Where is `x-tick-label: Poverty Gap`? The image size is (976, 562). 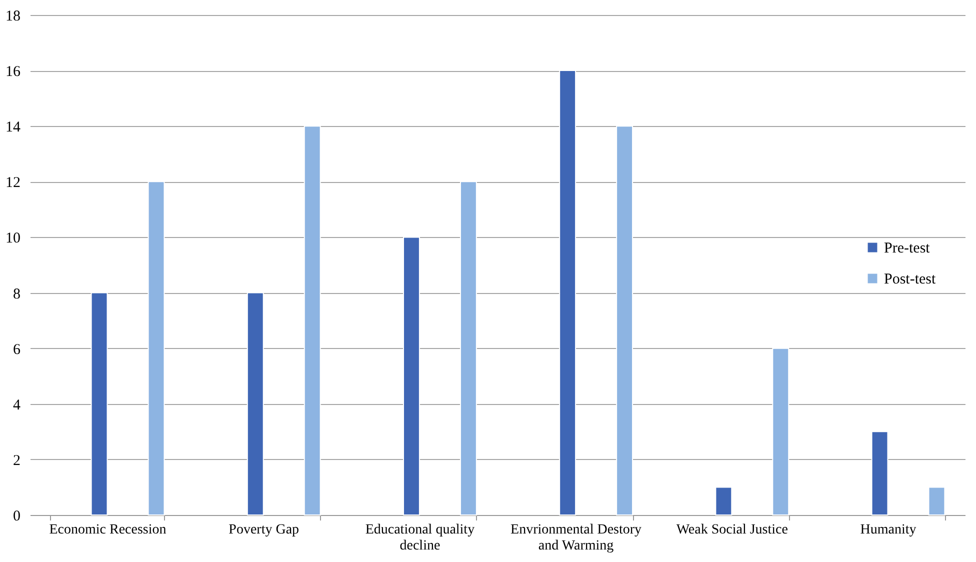
x-tick-label: Poverty Gap is located at coordinates (264, 530).